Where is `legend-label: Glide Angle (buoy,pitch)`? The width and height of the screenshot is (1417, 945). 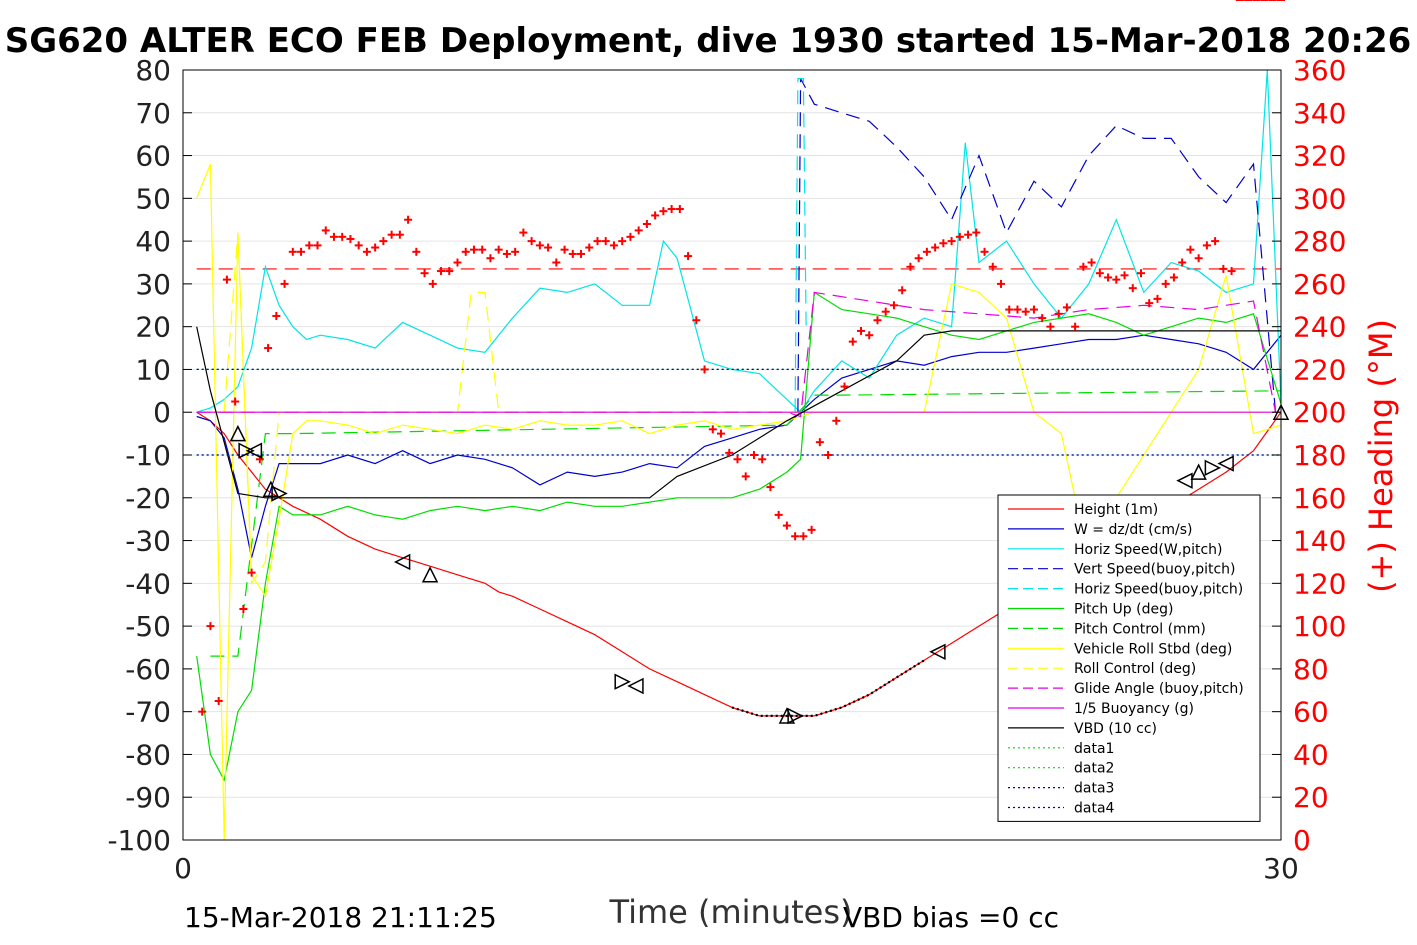 legend-label: Glide Angle (buoy,pitch) is located at coordinates (1159, 689).